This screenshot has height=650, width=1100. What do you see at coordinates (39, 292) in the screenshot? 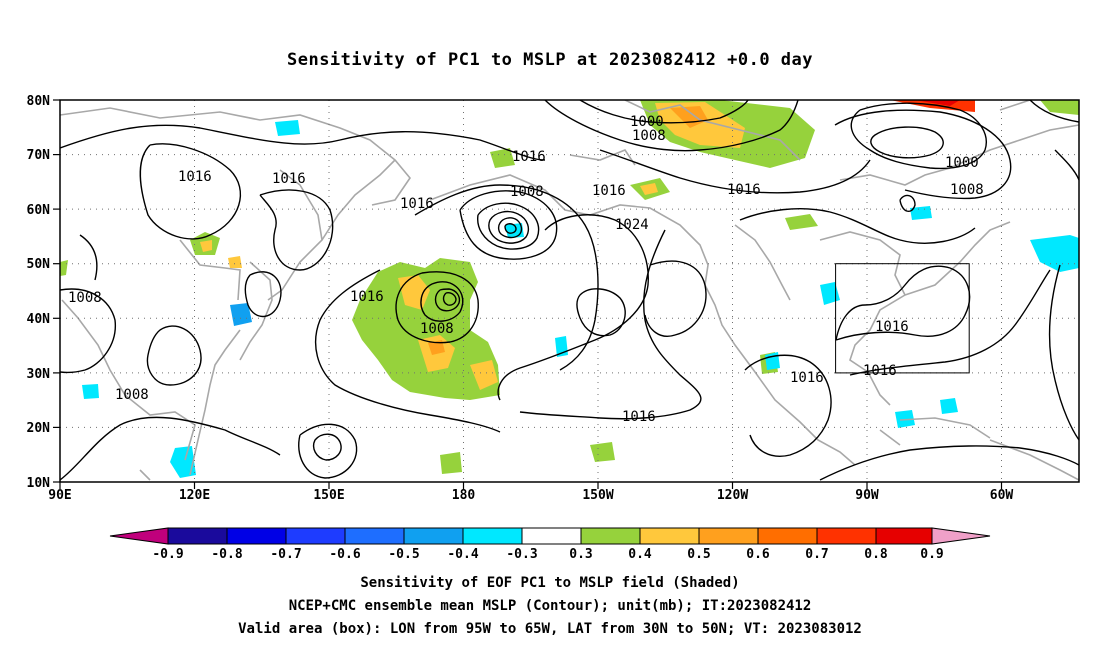
I see `latitude-labels: 80N 70N 60N 50N 40N 30N 20N 10N` at bounding box center [39, 292].